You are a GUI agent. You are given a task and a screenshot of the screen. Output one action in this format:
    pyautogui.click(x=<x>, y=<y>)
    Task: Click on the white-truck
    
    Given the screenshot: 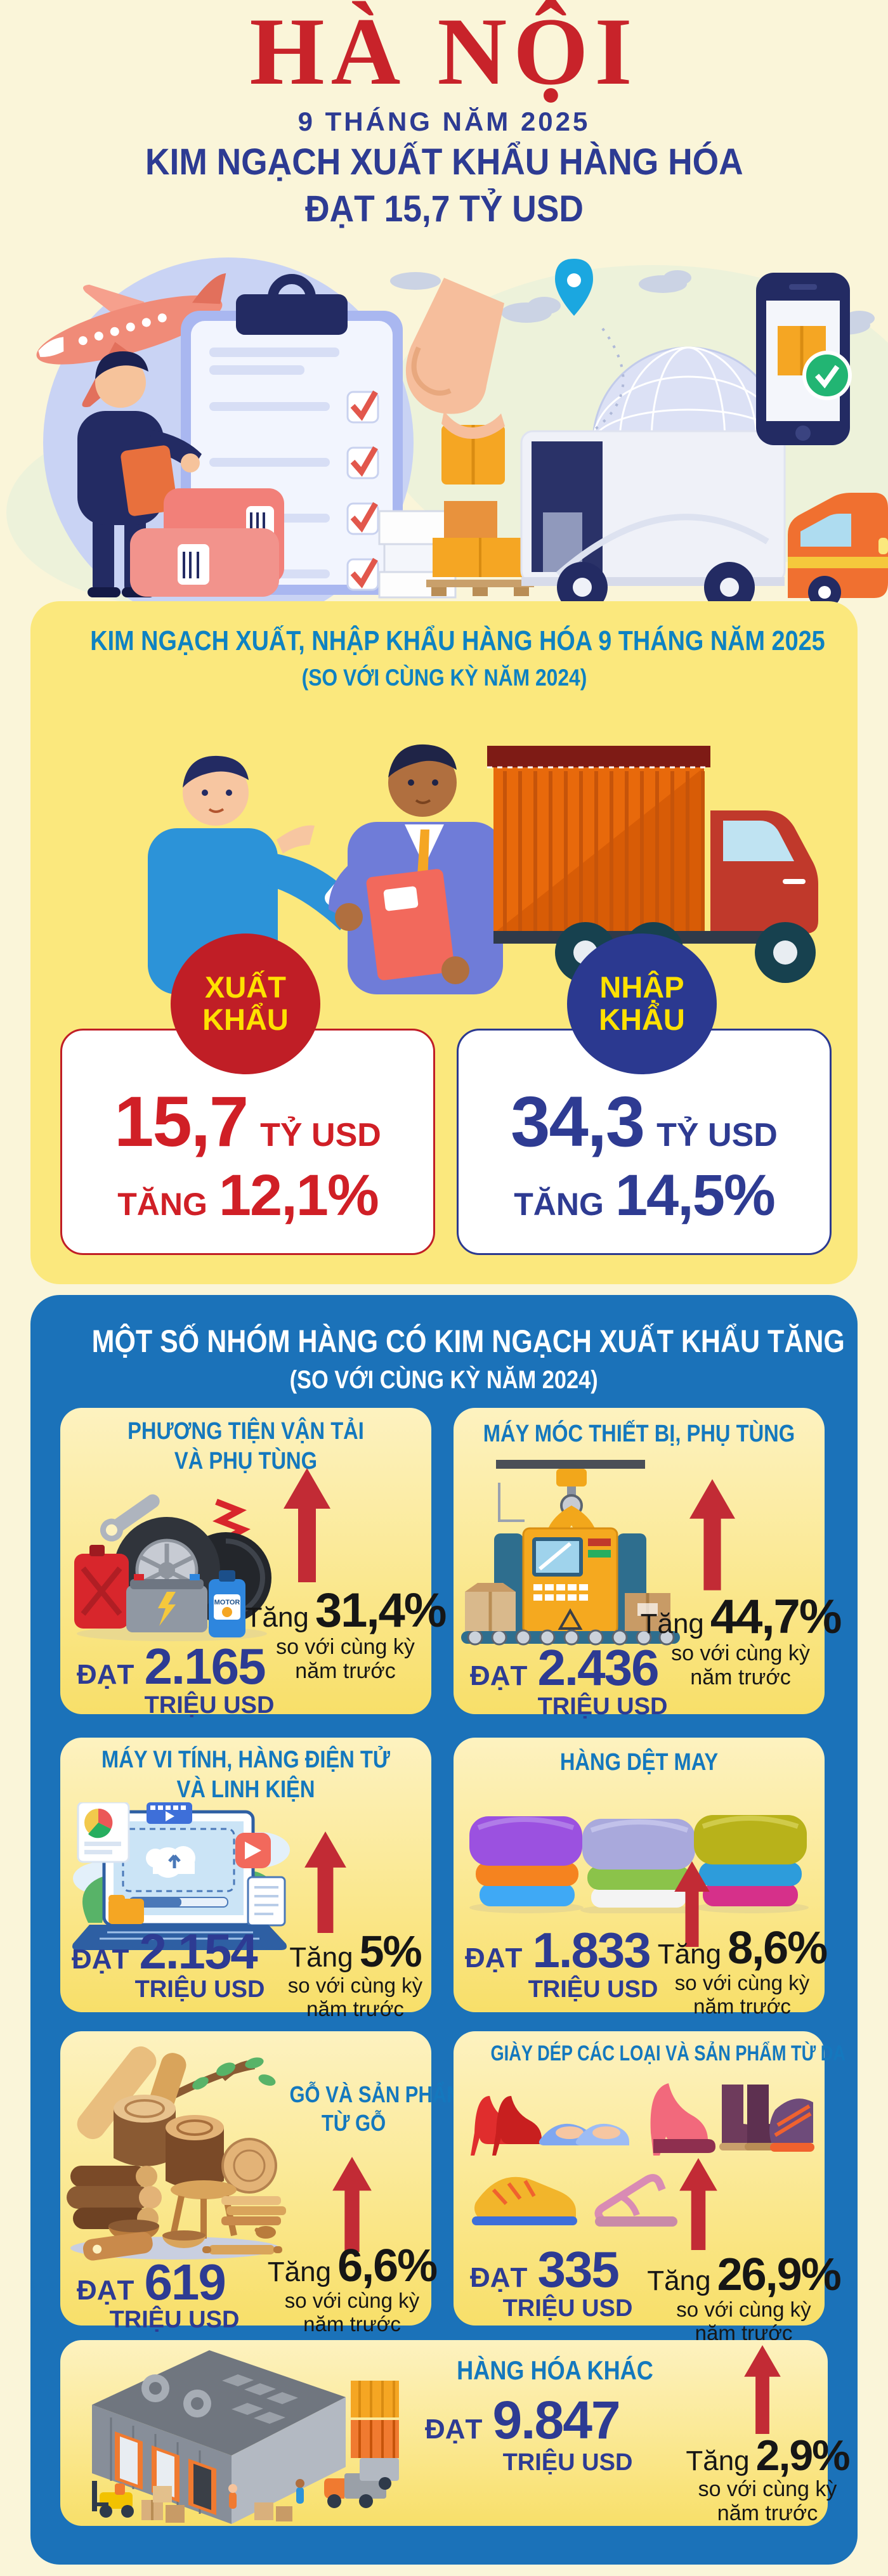 What is the action you would take?
    pyautogui.click(x=653, y=516)
    